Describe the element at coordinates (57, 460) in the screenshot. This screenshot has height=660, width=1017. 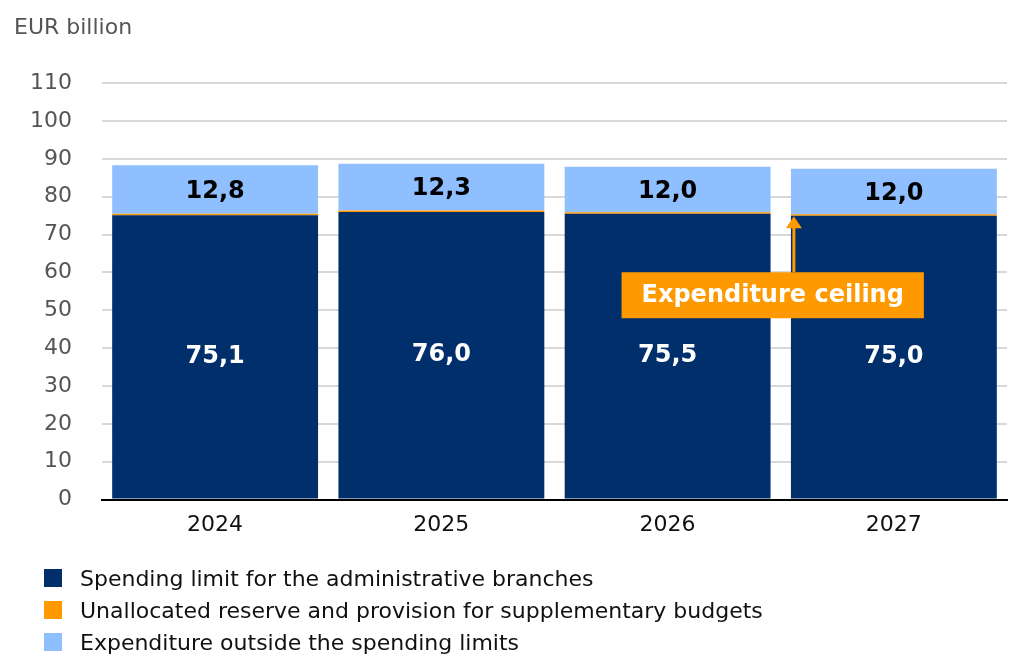
I see `y-tick-label: 10` at that location.